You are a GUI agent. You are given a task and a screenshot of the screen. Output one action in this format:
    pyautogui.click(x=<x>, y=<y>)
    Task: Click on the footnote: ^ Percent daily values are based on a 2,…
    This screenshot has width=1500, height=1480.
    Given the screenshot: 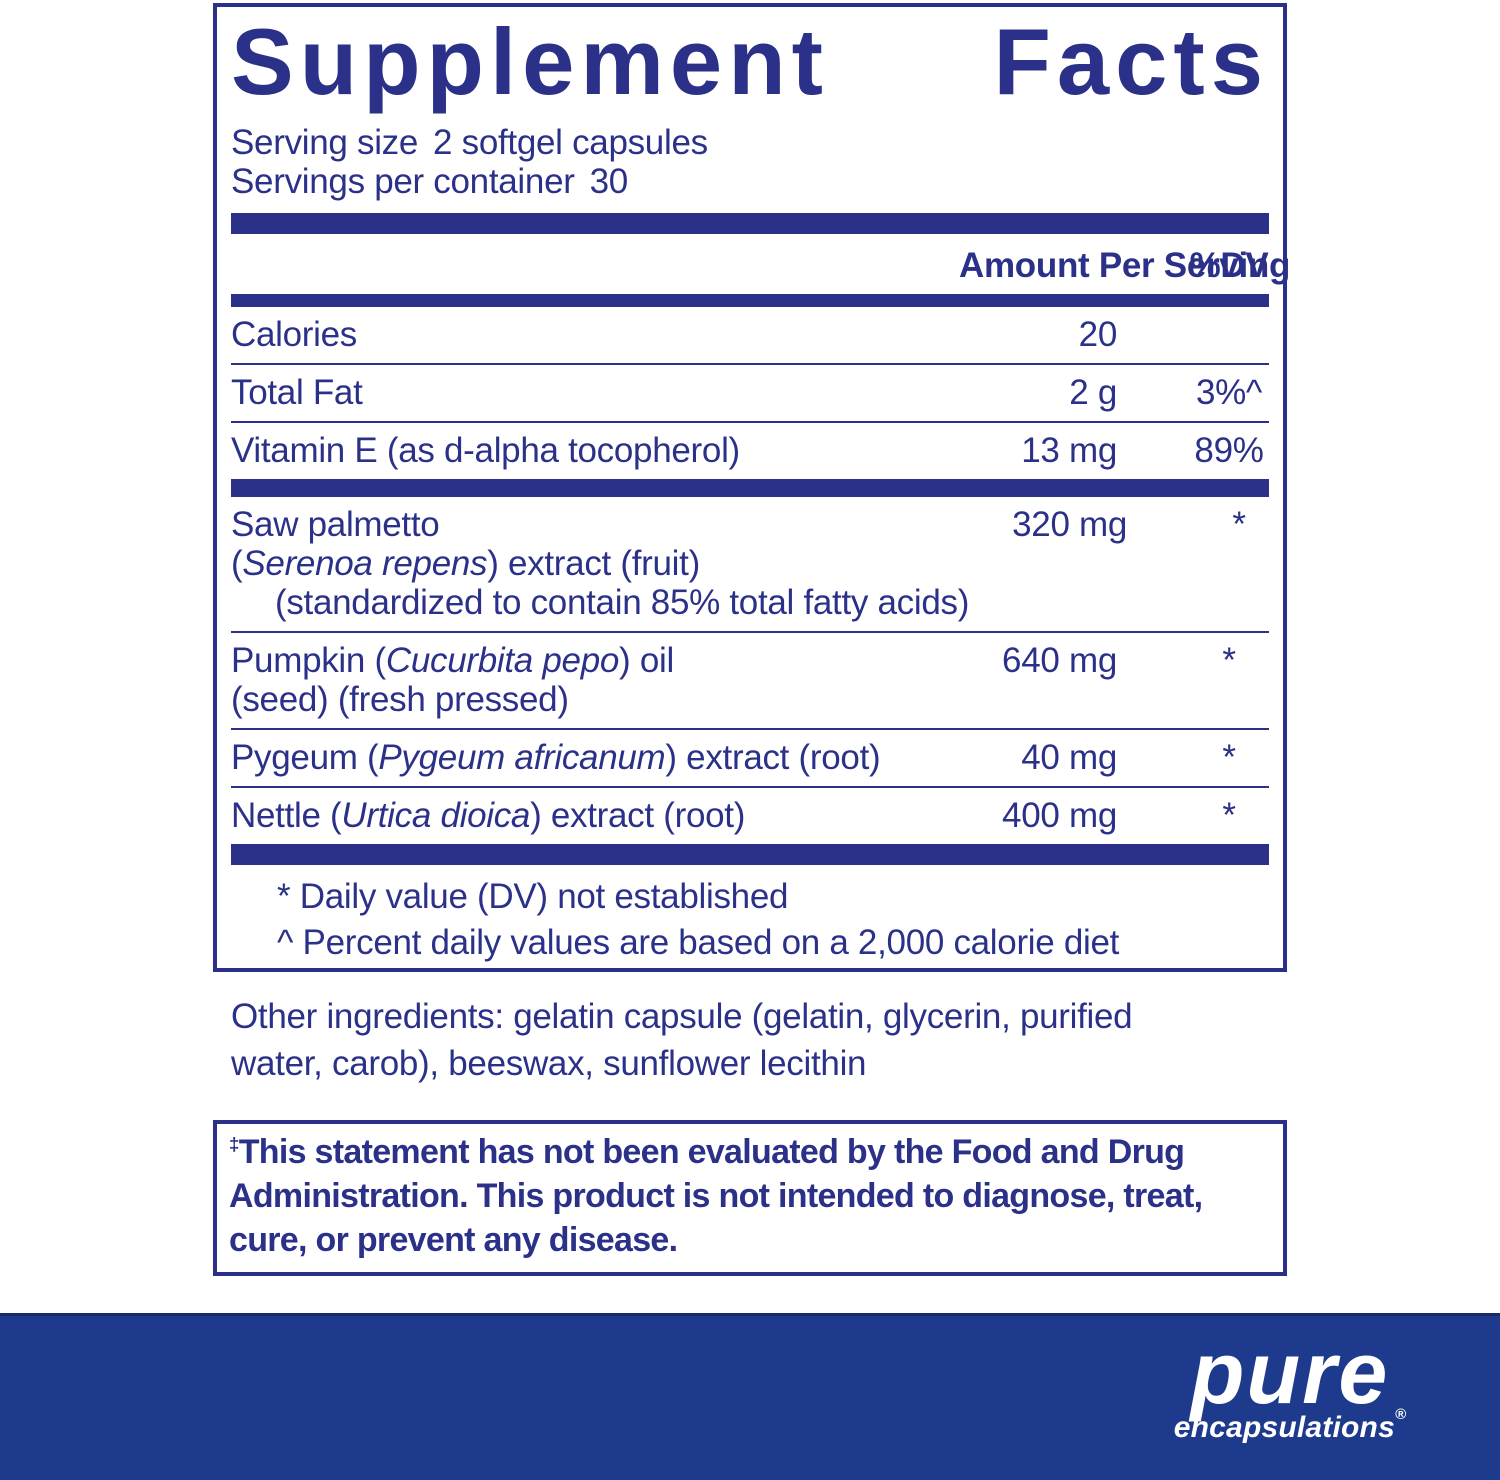 What is the action you would take?
    pyautogui.click(x=698, y=942)
    